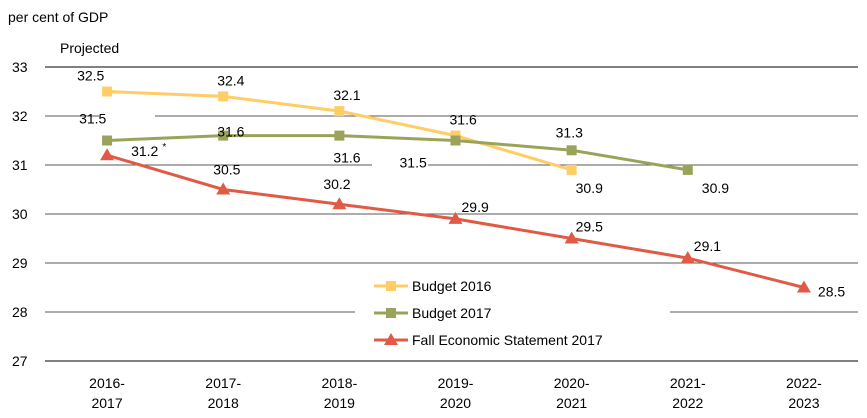 The height and width of the screenshot is (418, 867). I want to click on data-label: 29.1, so click(707, 246).